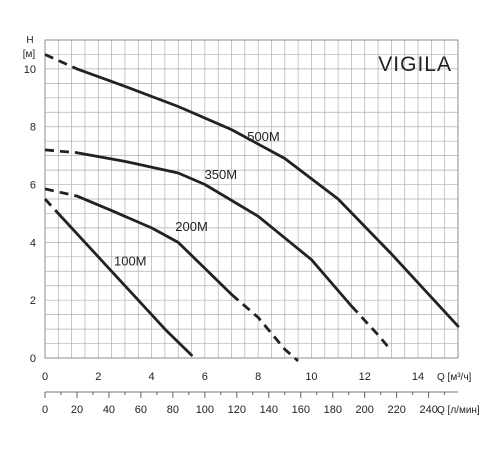 The image size is (500, 450). I want to click on series-label-100M: 100M, so click(130, 260).